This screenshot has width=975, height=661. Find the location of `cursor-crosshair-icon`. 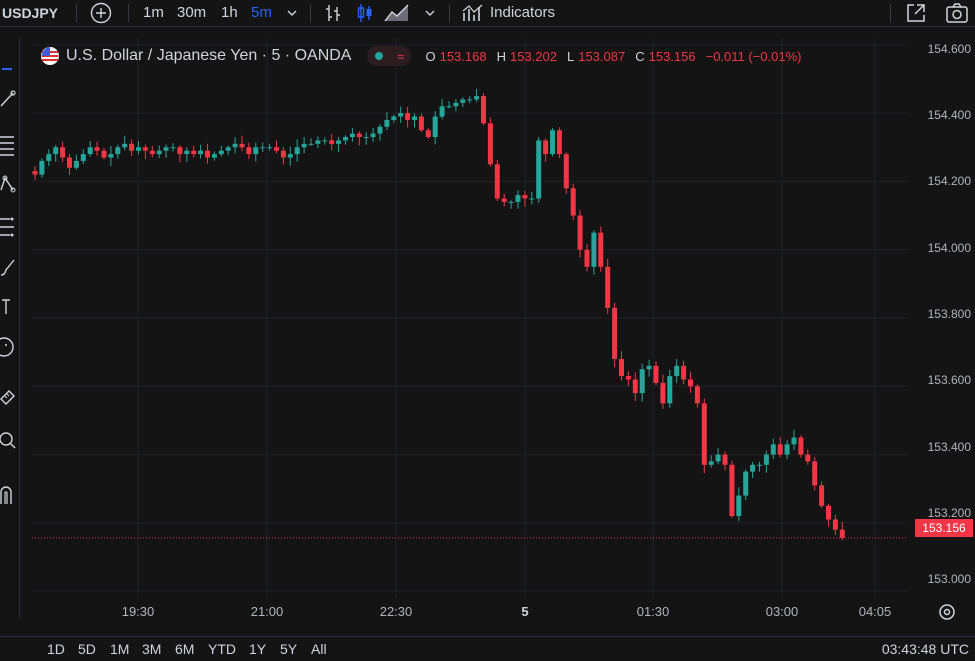

cursor-crosshair-icon is located at coordinates (9, 63).